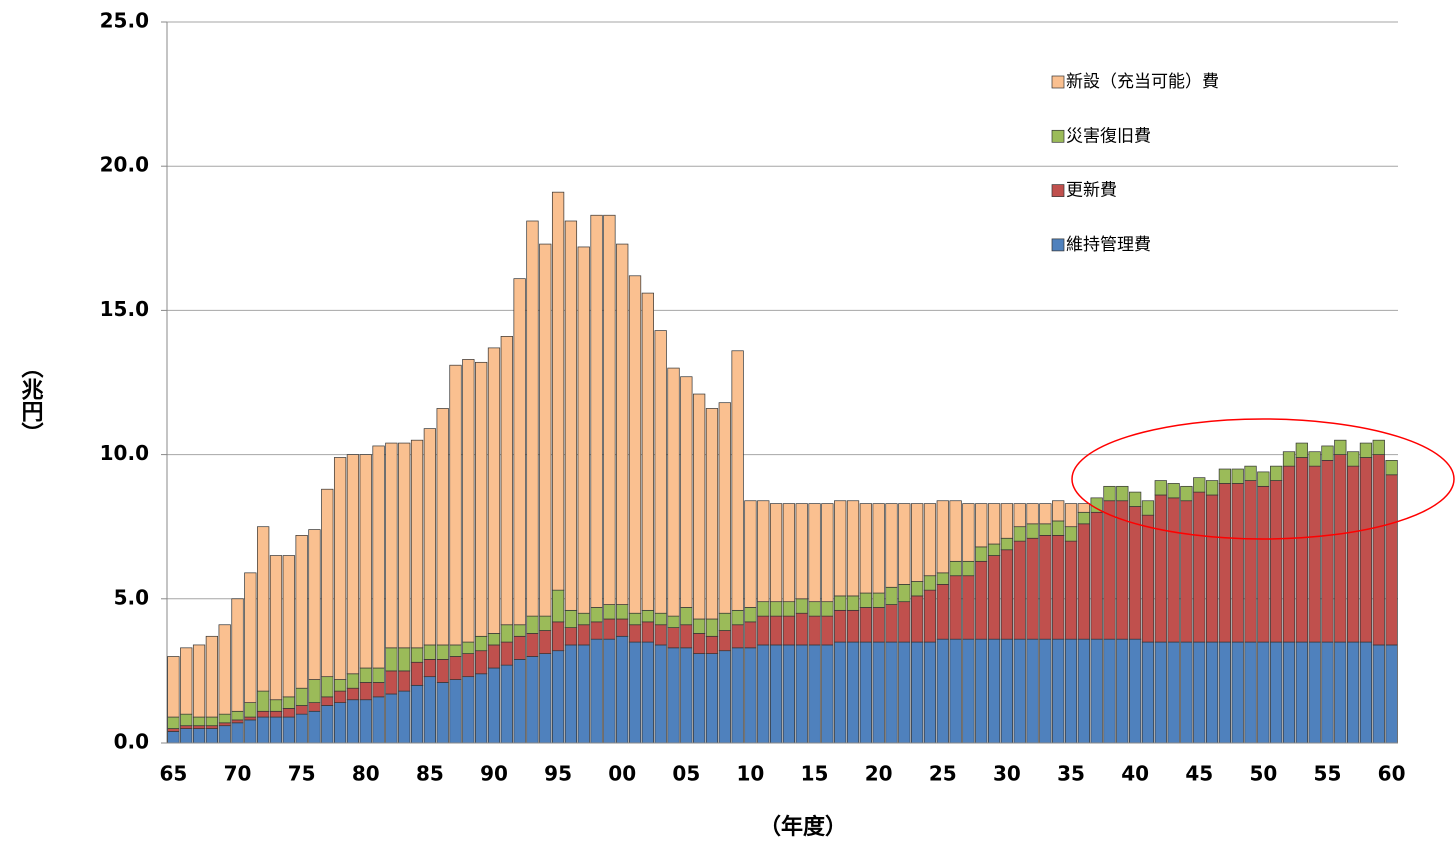  I want to click on x-tick-label: 30, so click(1007, 774).